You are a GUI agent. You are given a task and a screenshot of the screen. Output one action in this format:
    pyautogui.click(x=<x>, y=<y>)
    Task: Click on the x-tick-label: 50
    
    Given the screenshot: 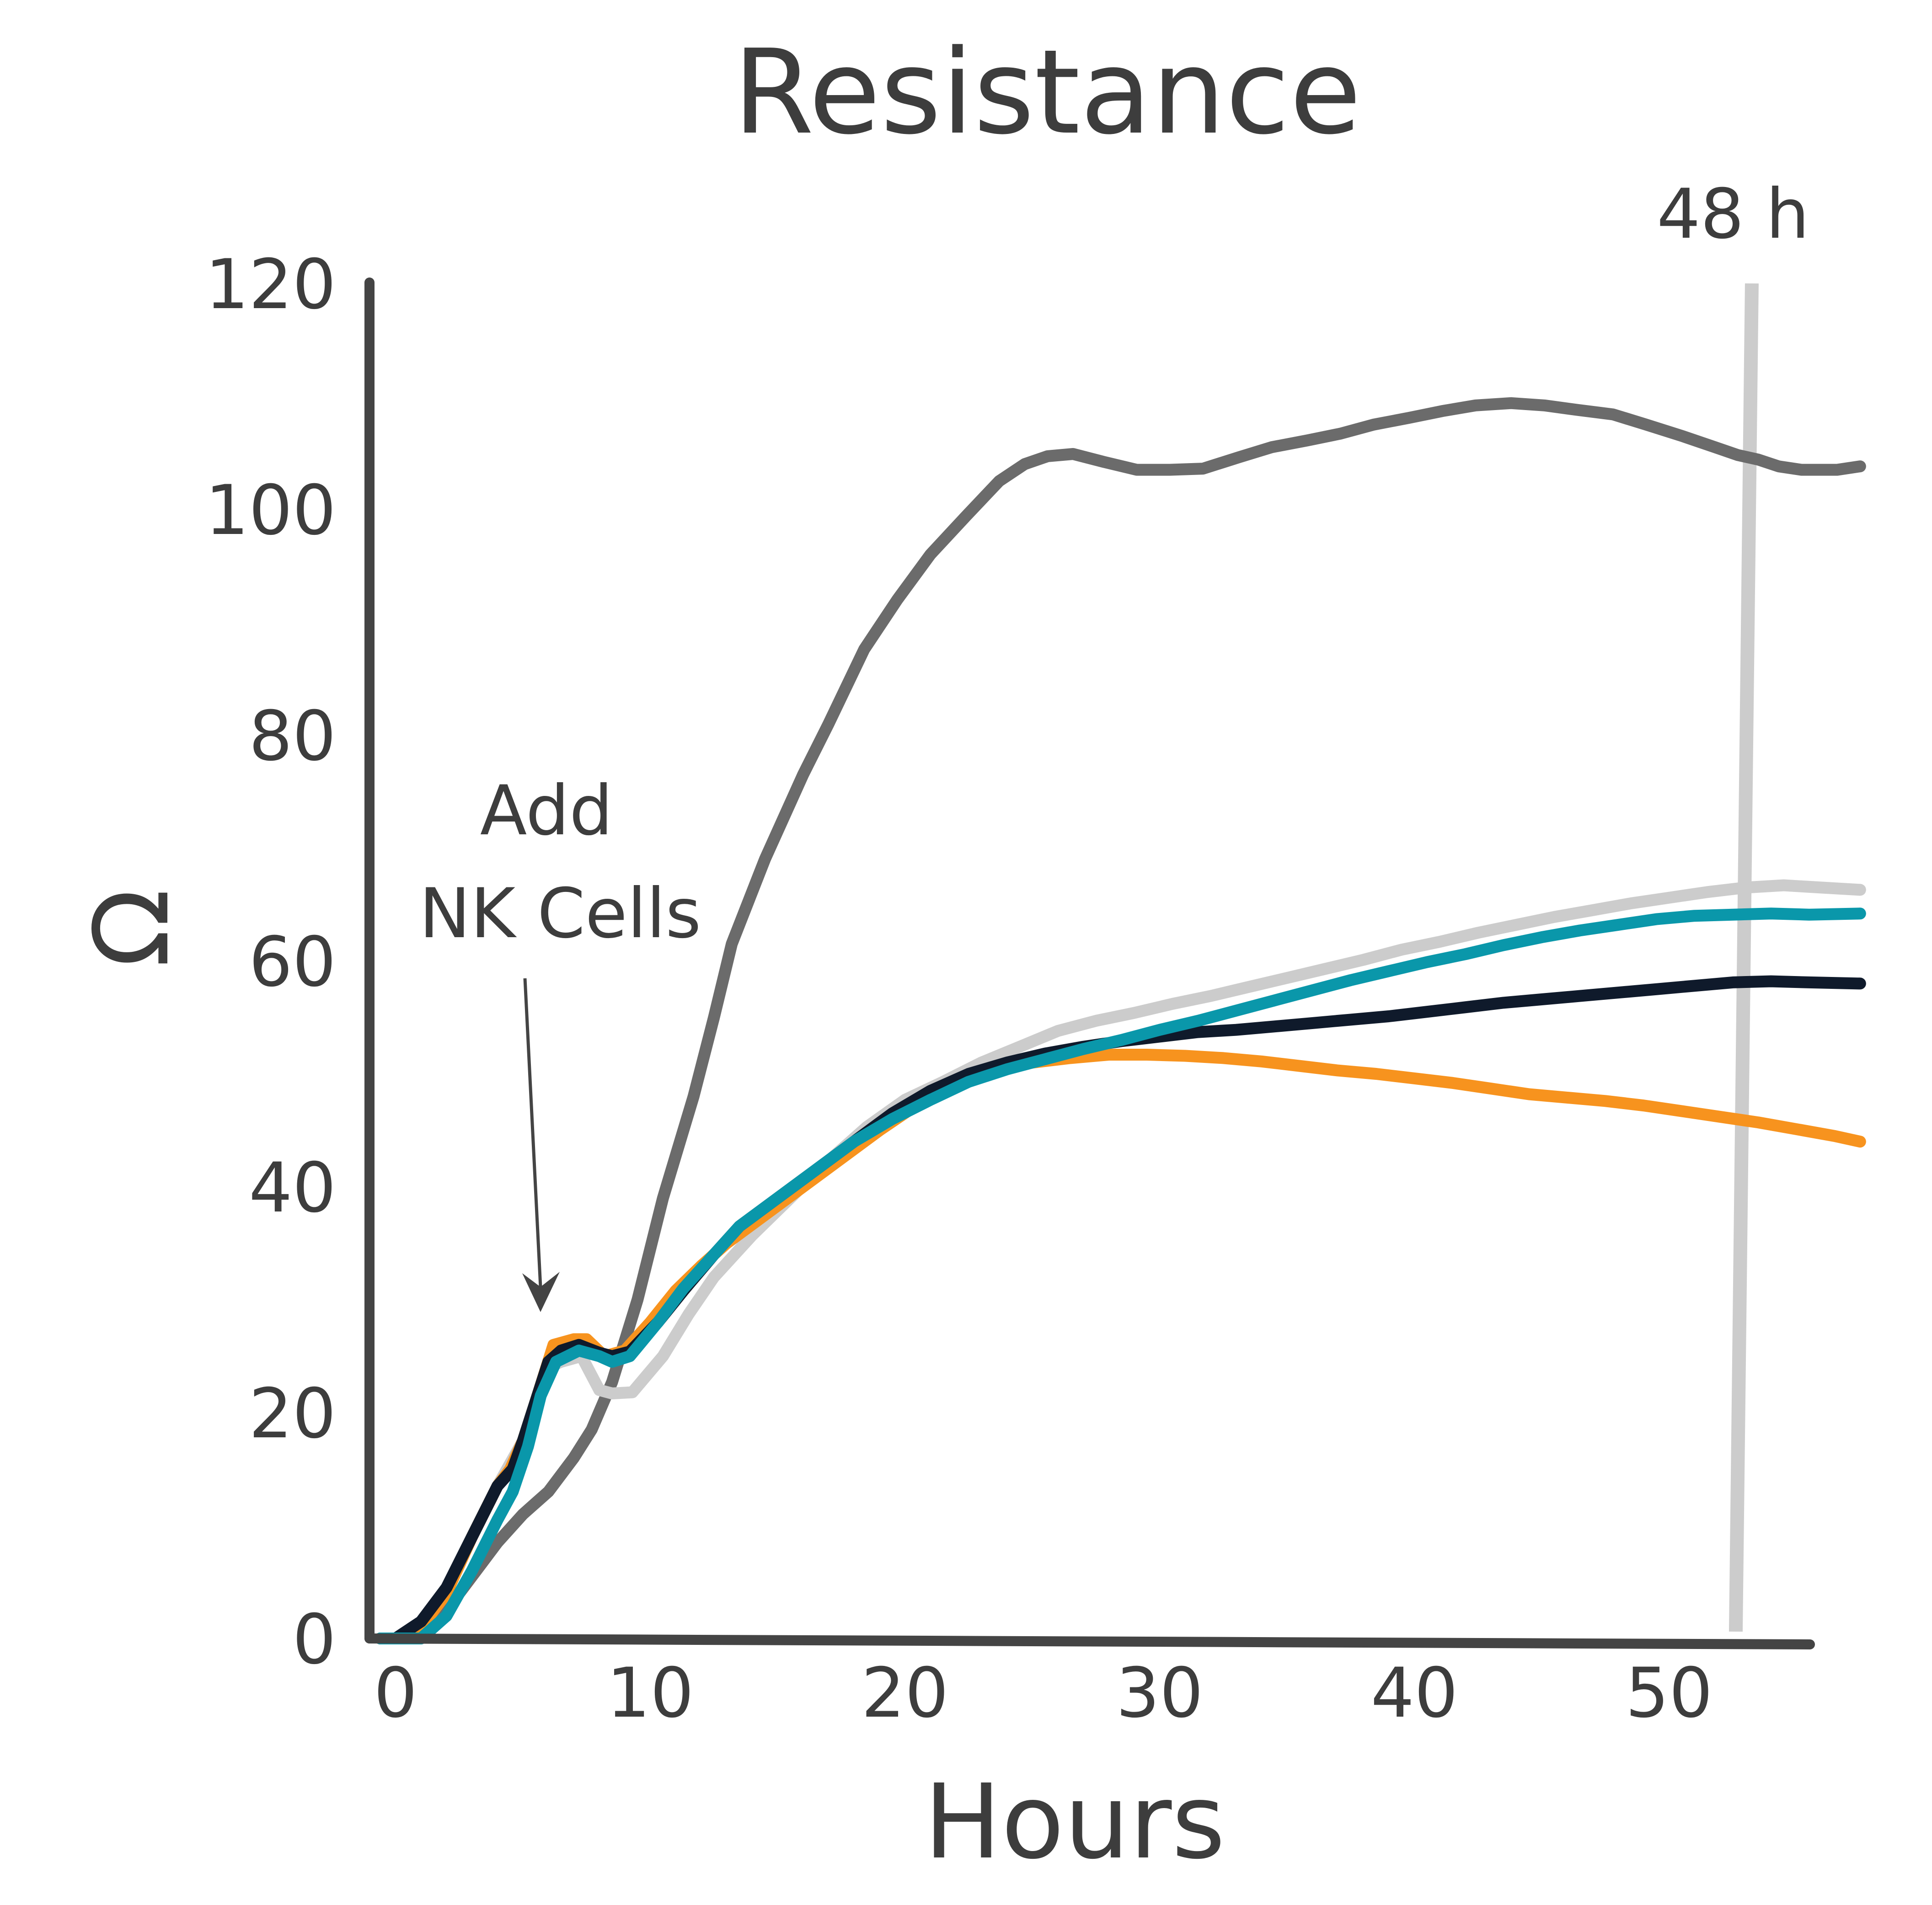 What is the action you would take?
    pyautogui.click(x=1669, y=1693)
    